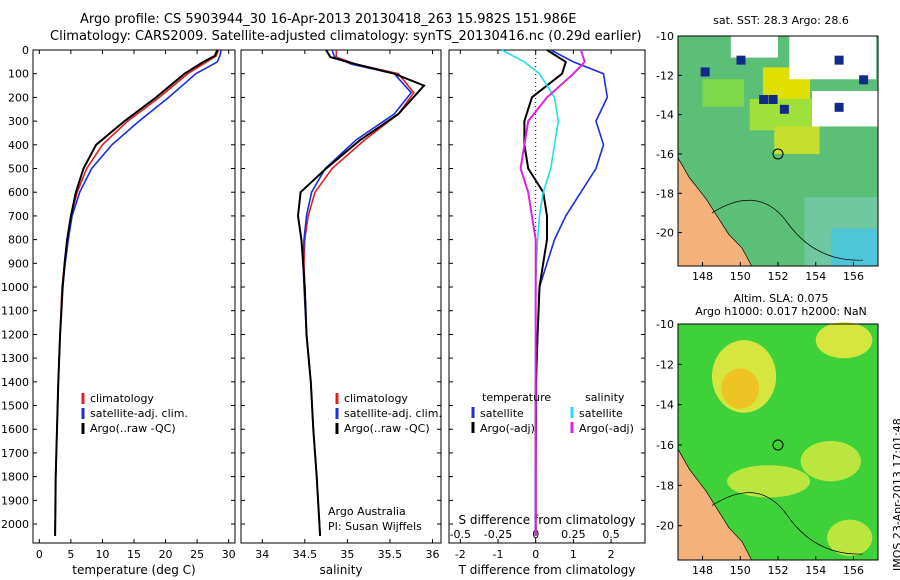 This screenshot has width=900, height=580. What do you see at coordinates (702, 276) in the screenshot?
I see `map-x-tick-label: 148` at bounding box center [702, 276].